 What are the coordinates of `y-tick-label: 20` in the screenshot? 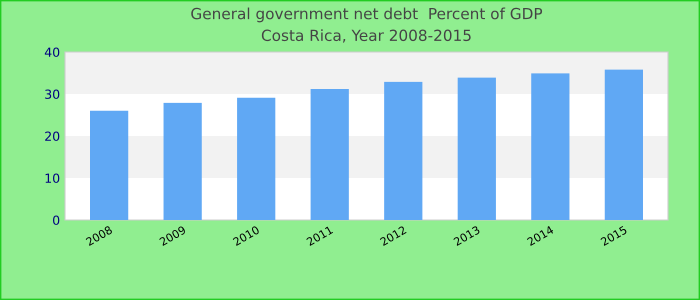 It's located at (52, 136).